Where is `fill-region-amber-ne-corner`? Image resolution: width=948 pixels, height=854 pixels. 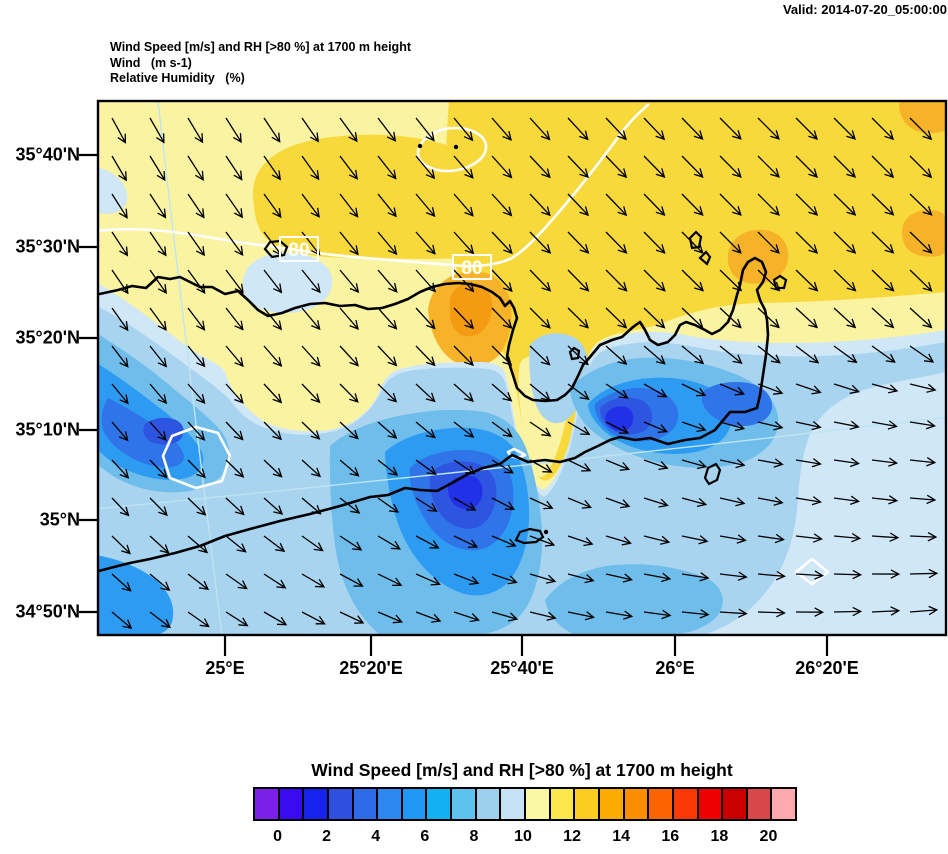 fill-region-amber-ne-corner is located at coordinates (922, 117).